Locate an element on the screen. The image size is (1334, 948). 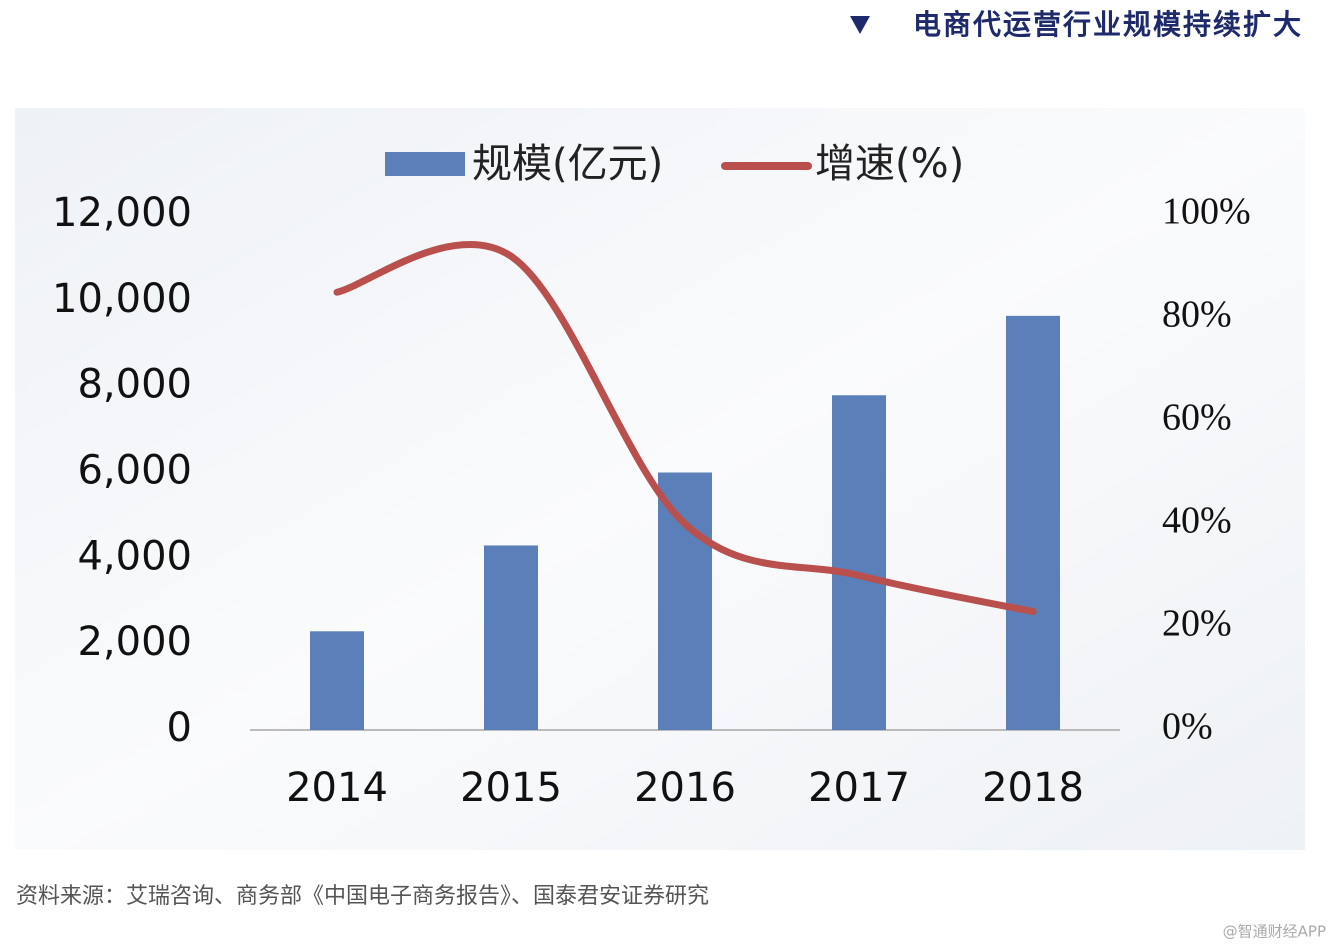
y-tick-label: 8,000 is located at coordinates (134, 385).